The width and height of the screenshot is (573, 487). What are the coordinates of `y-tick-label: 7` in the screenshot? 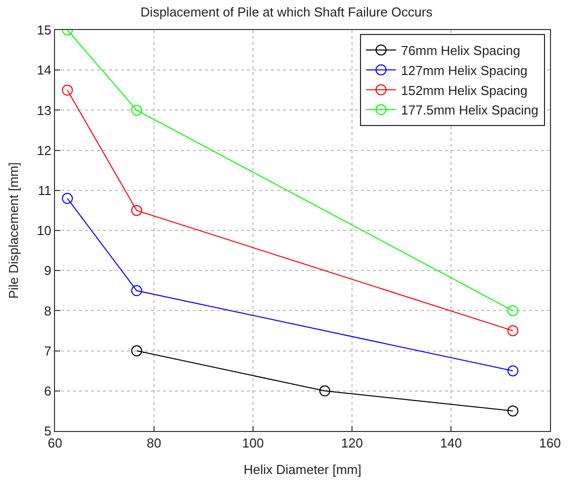 It's located at (48, 350).